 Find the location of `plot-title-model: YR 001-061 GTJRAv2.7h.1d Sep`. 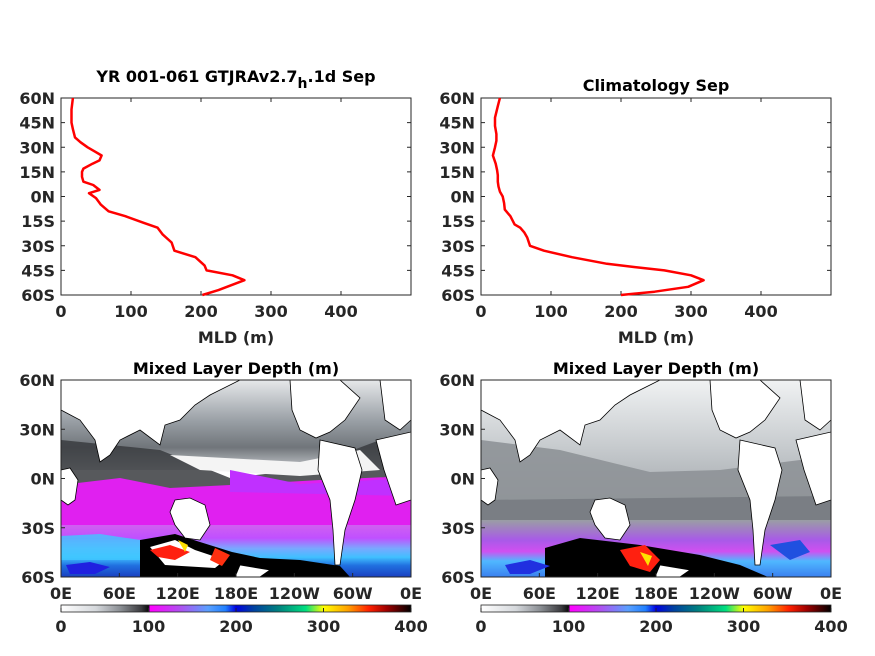

plot-title-model: YR 001-061 GTJRAv2.7h.1d Sep is located at coordinates (235, 79).